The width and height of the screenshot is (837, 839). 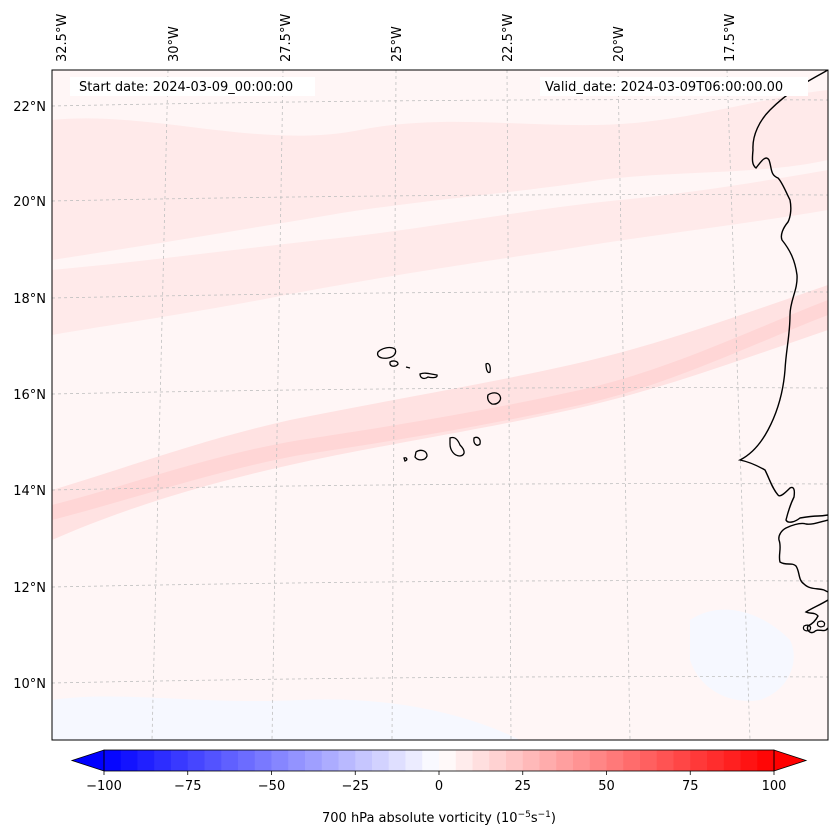 I want to click on lon-label-30w: 30°W, so click(x=174, y=44).